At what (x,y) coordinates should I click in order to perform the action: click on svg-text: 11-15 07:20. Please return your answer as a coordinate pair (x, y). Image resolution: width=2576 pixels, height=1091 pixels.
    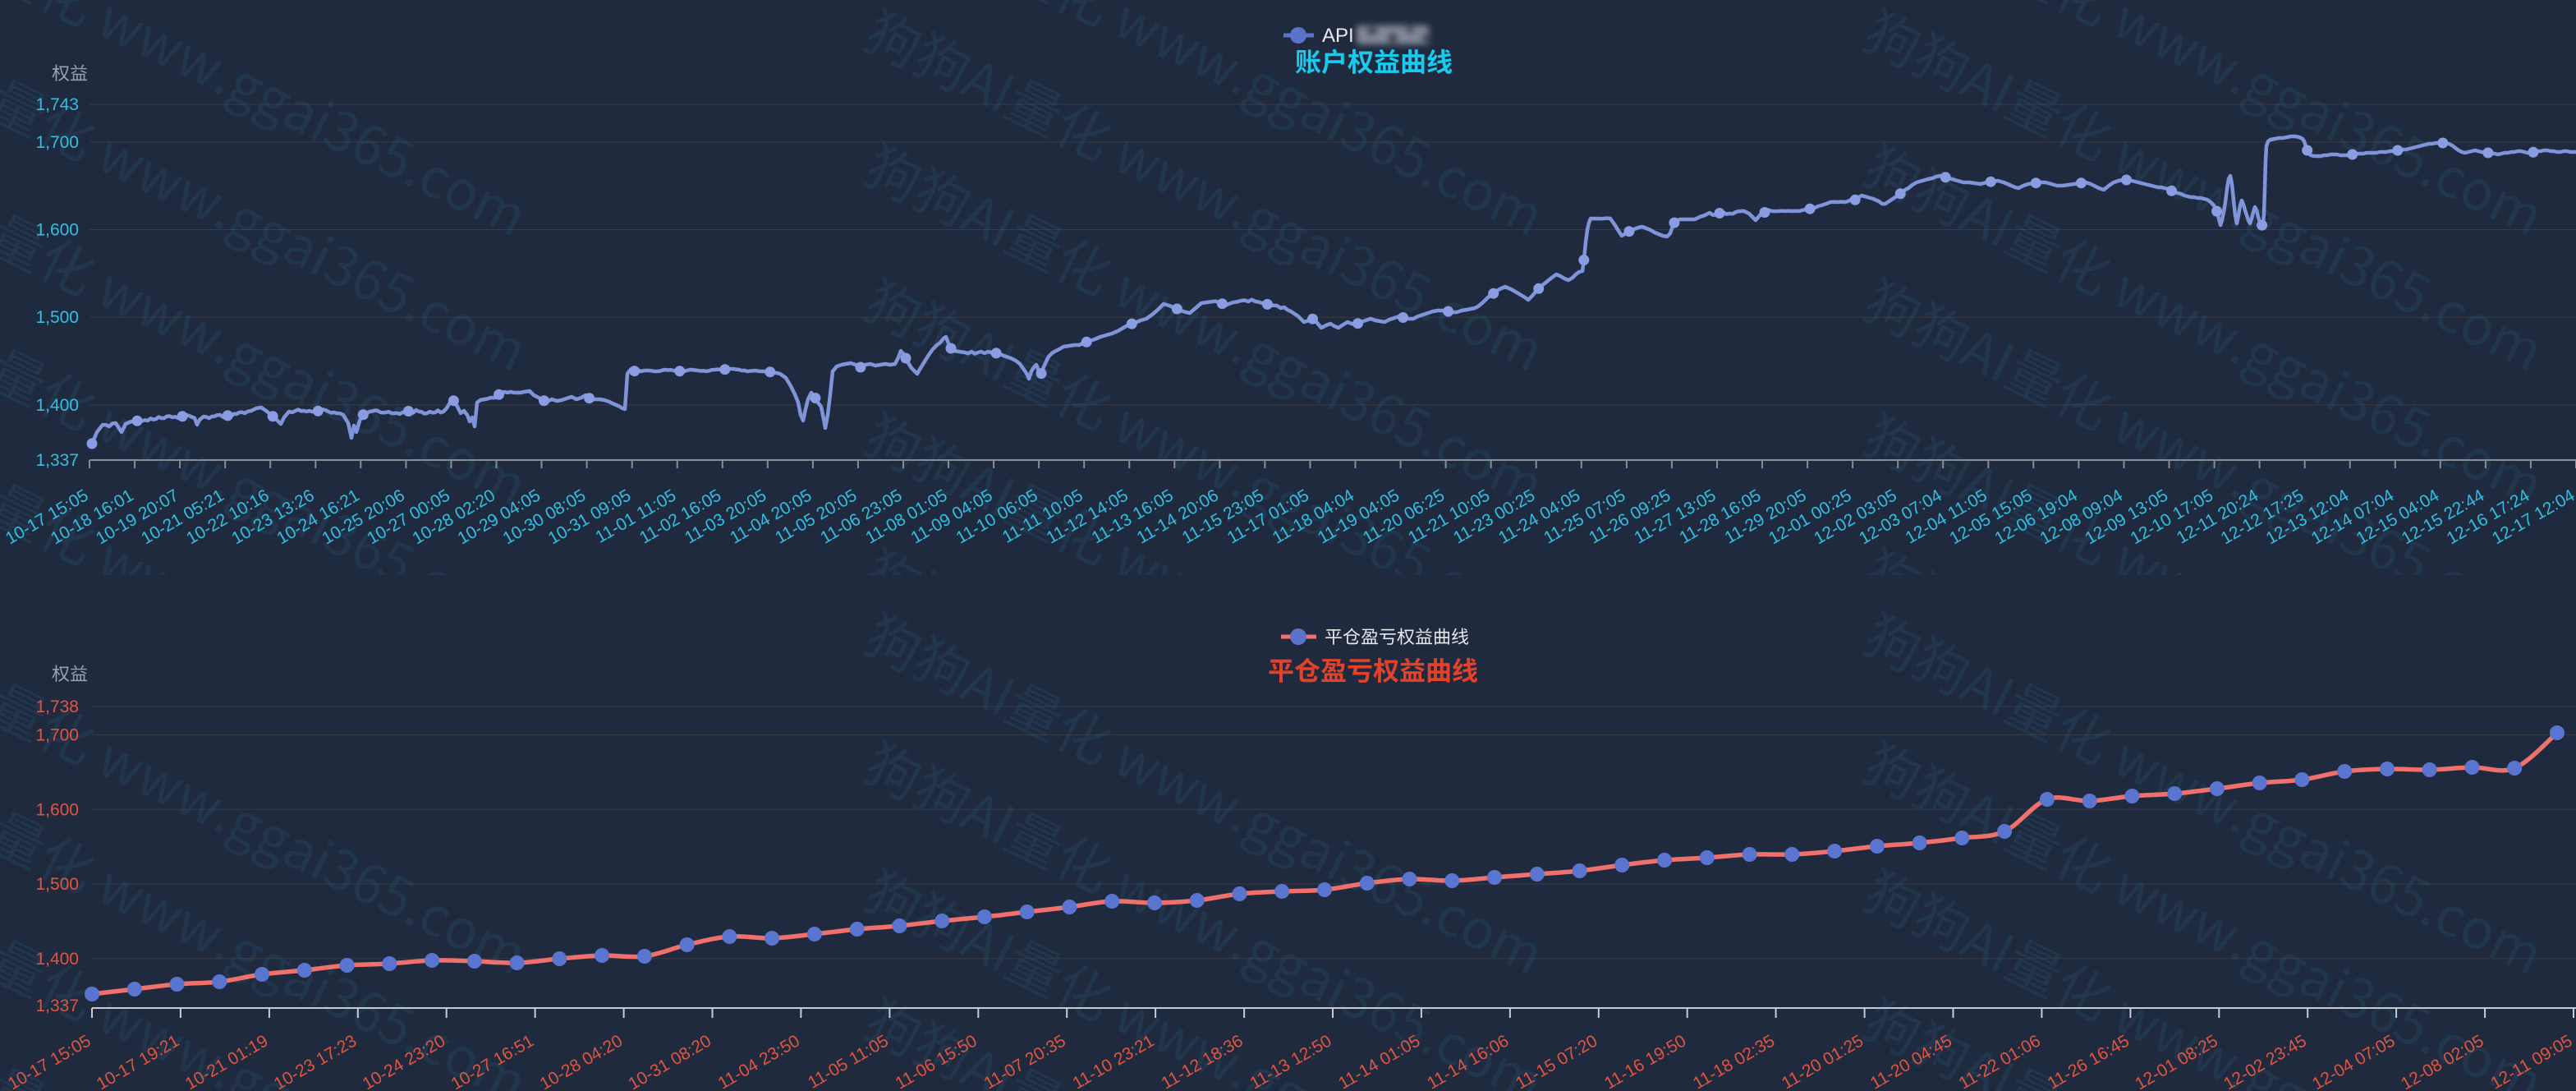
    Looking at the image, I should click on (1556, 1061).